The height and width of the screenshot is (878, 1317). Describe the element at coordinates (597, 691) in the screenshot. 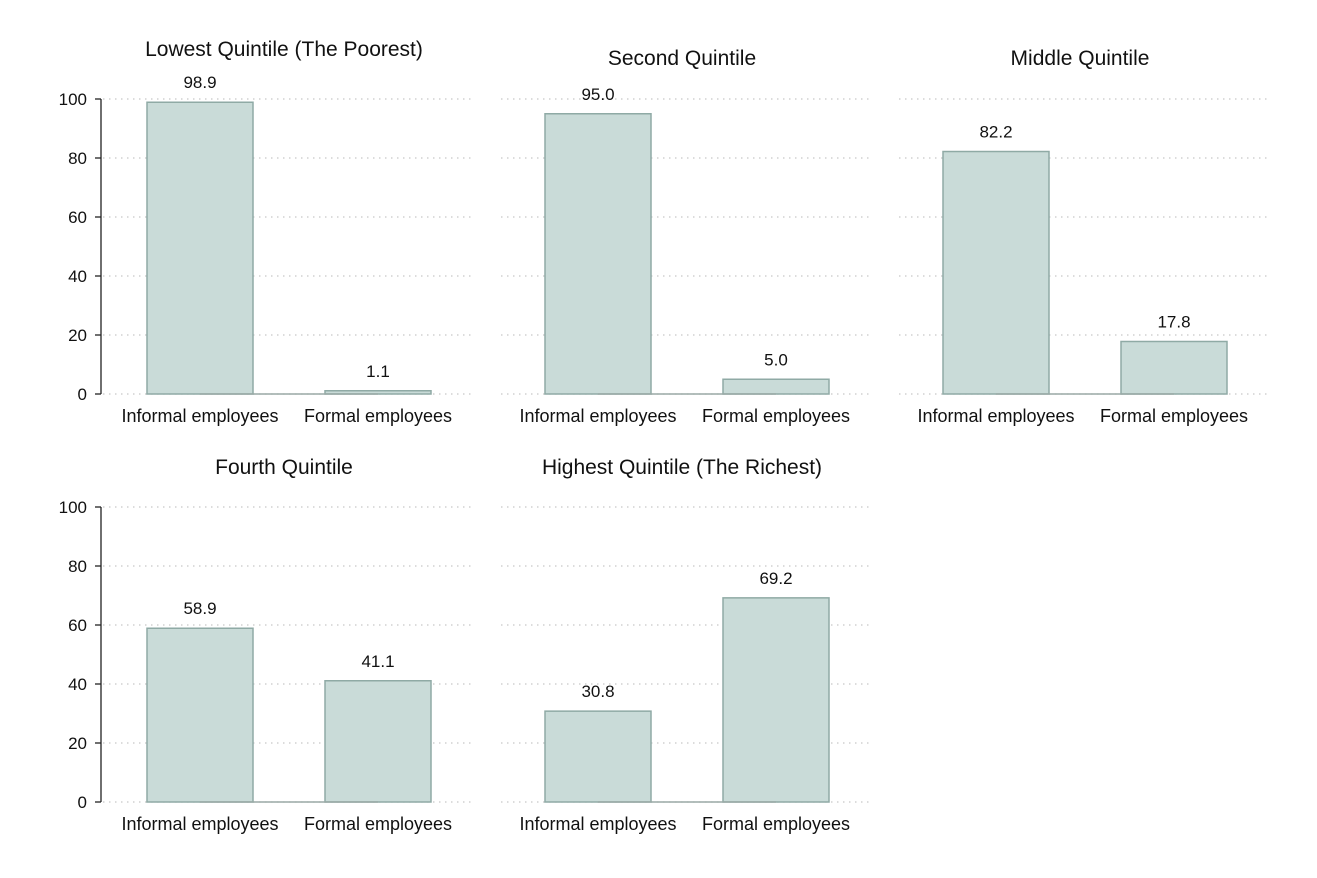

I see `data-label: 30.8` at that location.